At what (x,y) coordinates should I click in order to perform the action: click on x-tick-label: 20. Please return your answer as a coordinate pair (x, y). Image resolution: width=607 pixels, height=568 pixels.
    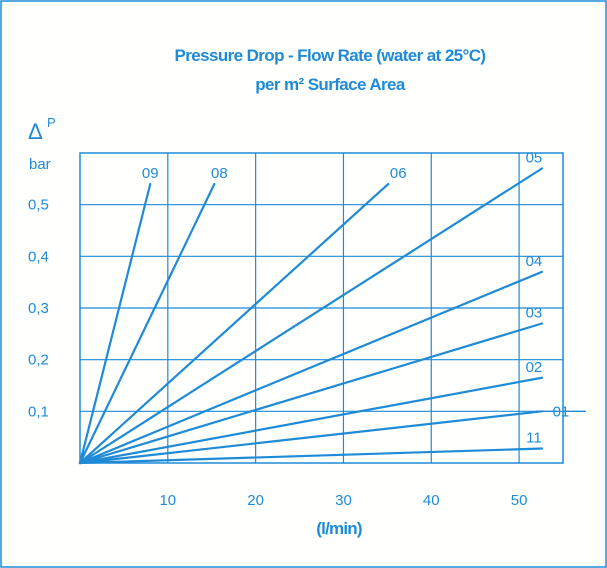
    Looking at the image, I should click on (255, 500).